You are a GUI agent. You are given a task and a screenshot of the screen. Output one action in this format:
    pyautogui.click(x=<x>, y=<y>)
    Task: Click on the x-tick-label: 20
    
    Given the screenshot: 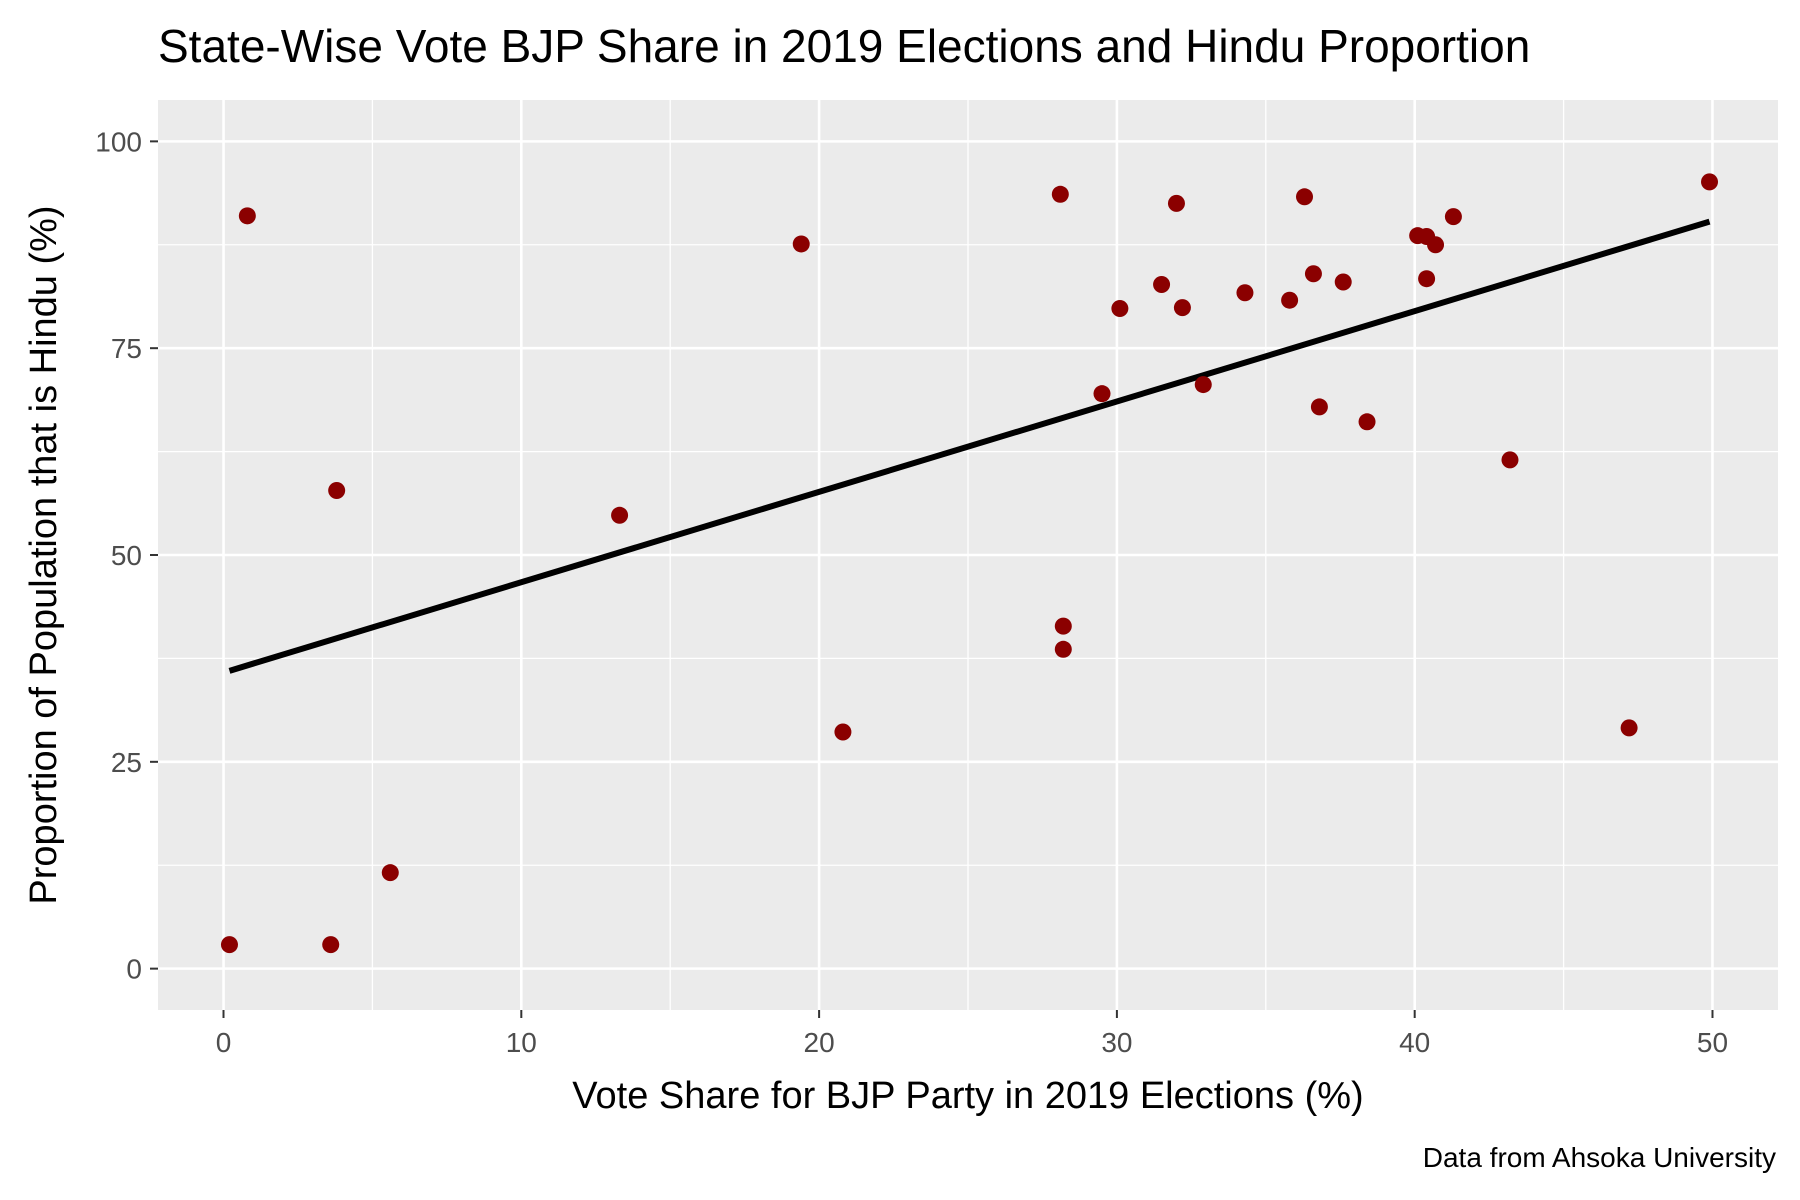 What is the action you would take?
    pyautogui.click(x=819, y=1042)
    